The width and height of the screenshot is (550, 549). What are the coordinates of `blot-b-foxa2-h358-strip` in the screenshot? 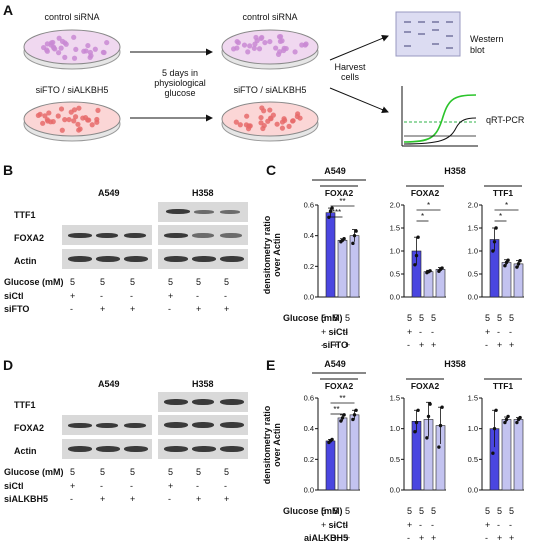 It's located at (203, 235).